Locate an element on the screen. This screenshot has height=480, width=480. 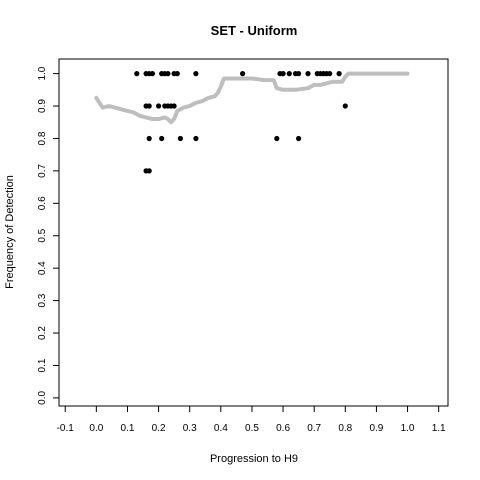
y-tick-label: 0.2 is located at coordinates (42, 333).